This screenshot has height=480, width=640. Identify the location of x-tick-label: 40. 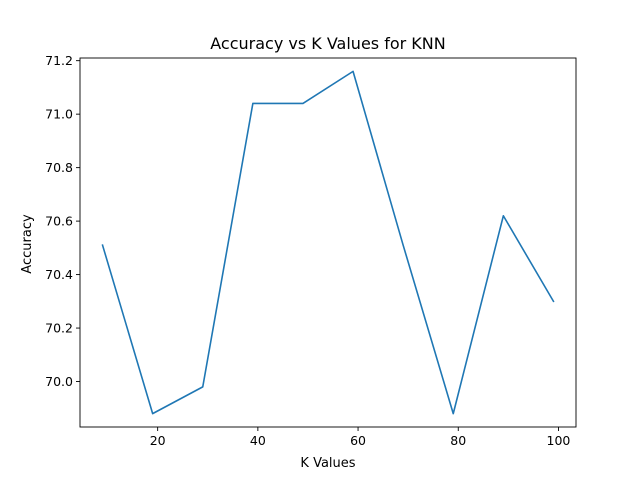
(258, 440).